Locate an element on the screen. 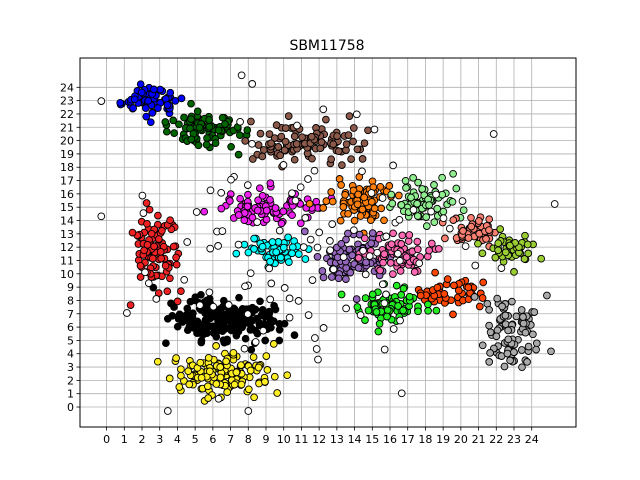 The width and height of the screenshot is (640, 480). y-tick-label: 24 is located at coordinates (67, 87).